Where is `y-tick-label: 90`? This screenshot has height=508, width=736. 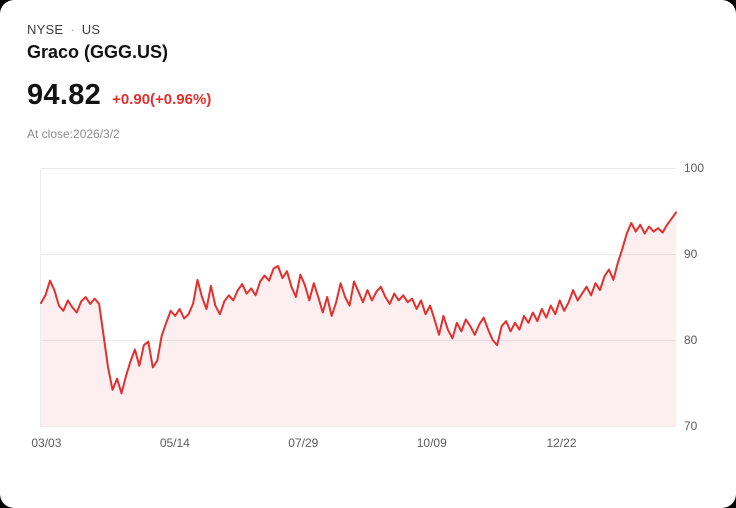
y-tick-label: 90 is located at coordinates (691, 254).